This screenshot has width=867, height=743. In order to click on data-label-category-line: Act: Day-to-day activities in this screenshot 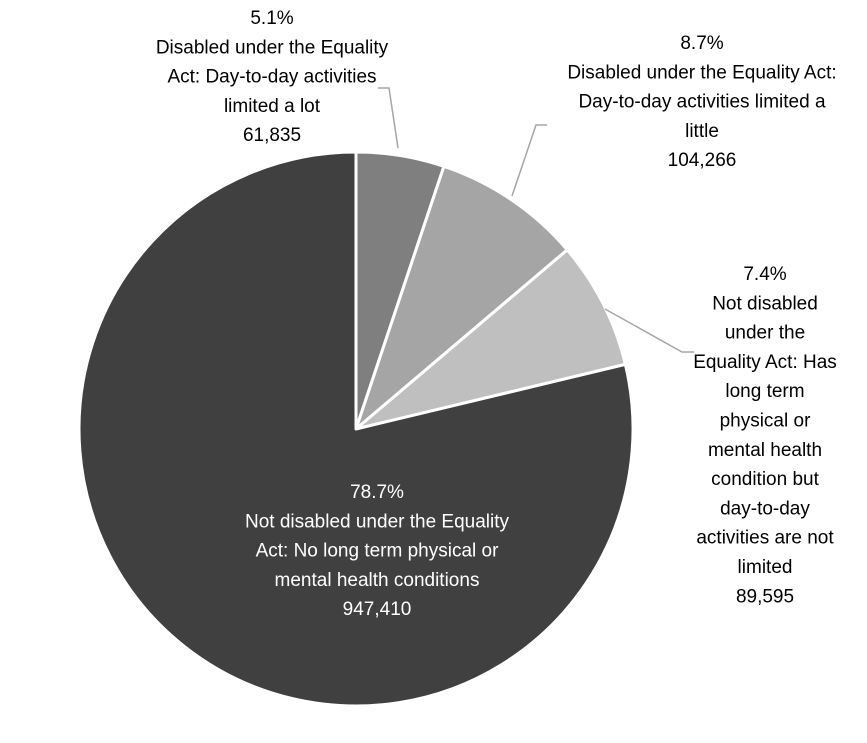, I will do `click(271, 77)`.